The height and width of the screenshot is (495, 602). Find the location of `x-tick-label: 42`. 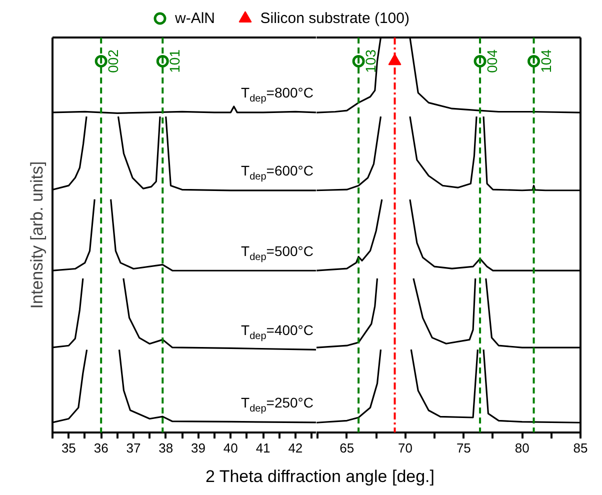

x-tick-label: 42 is located at coordinates (295, 448).